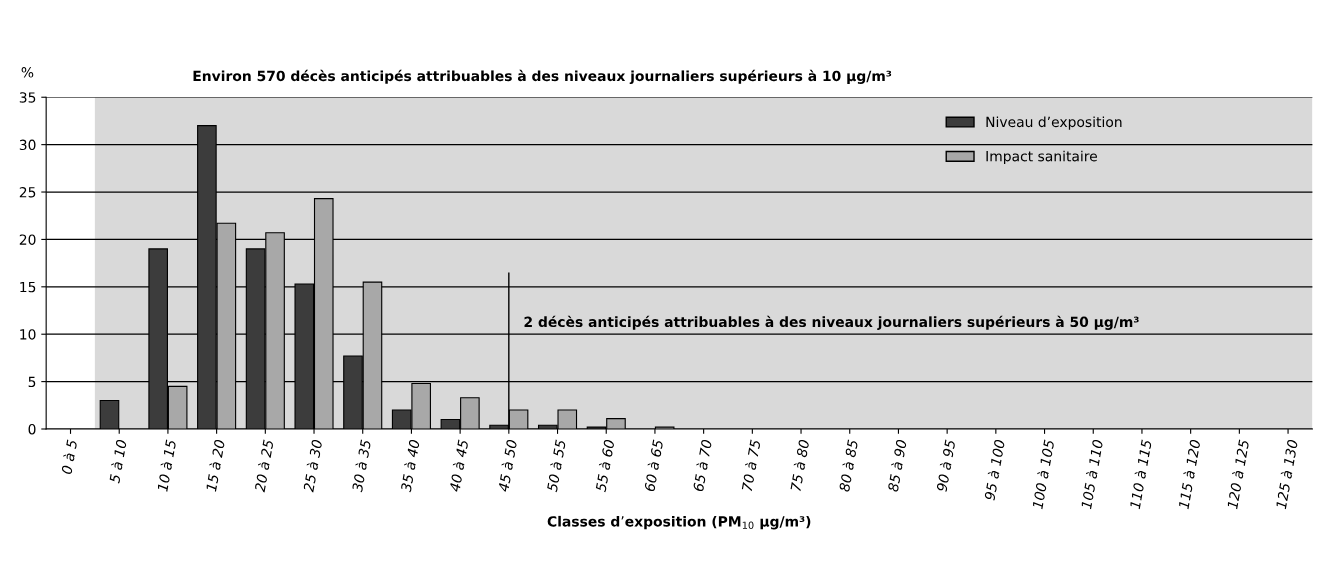  What do you see at coordinates (994, 470) in the screenshot?
I see `x-tick-label: 95 à 100` at bounding box center [994, 470].